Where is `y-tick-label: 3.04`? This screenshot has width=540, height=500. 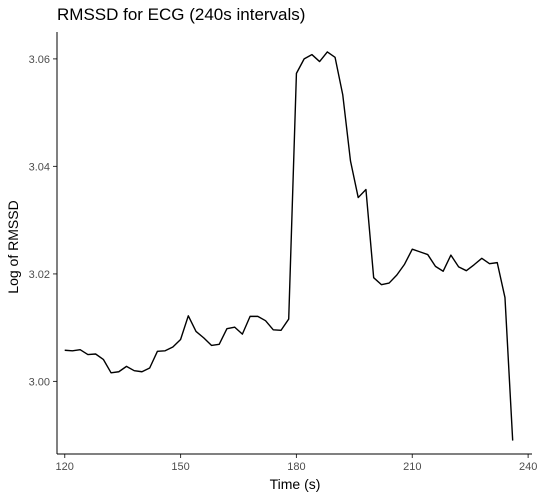
y-tick-label: 3.04 is located at coordinates (39, 167).